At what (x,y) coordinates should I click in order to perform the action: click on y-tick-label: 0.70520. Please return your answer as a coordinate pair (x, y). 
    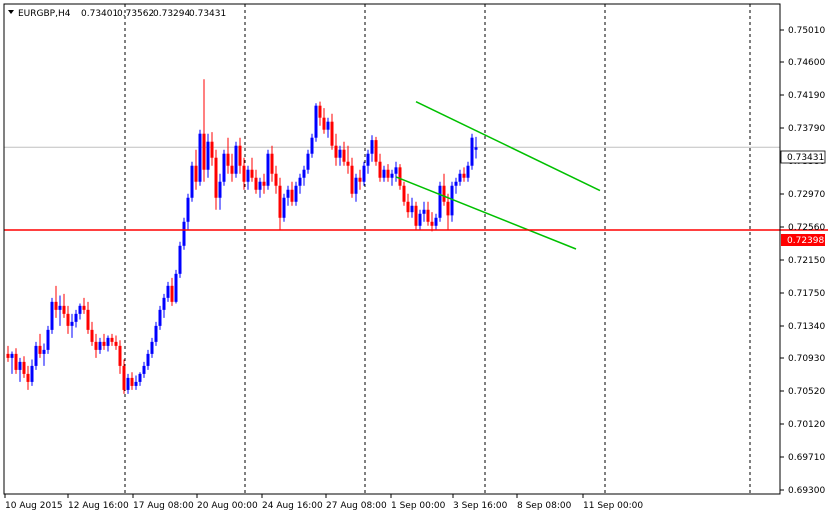
    Looking at the image, I should click on (806, 392).